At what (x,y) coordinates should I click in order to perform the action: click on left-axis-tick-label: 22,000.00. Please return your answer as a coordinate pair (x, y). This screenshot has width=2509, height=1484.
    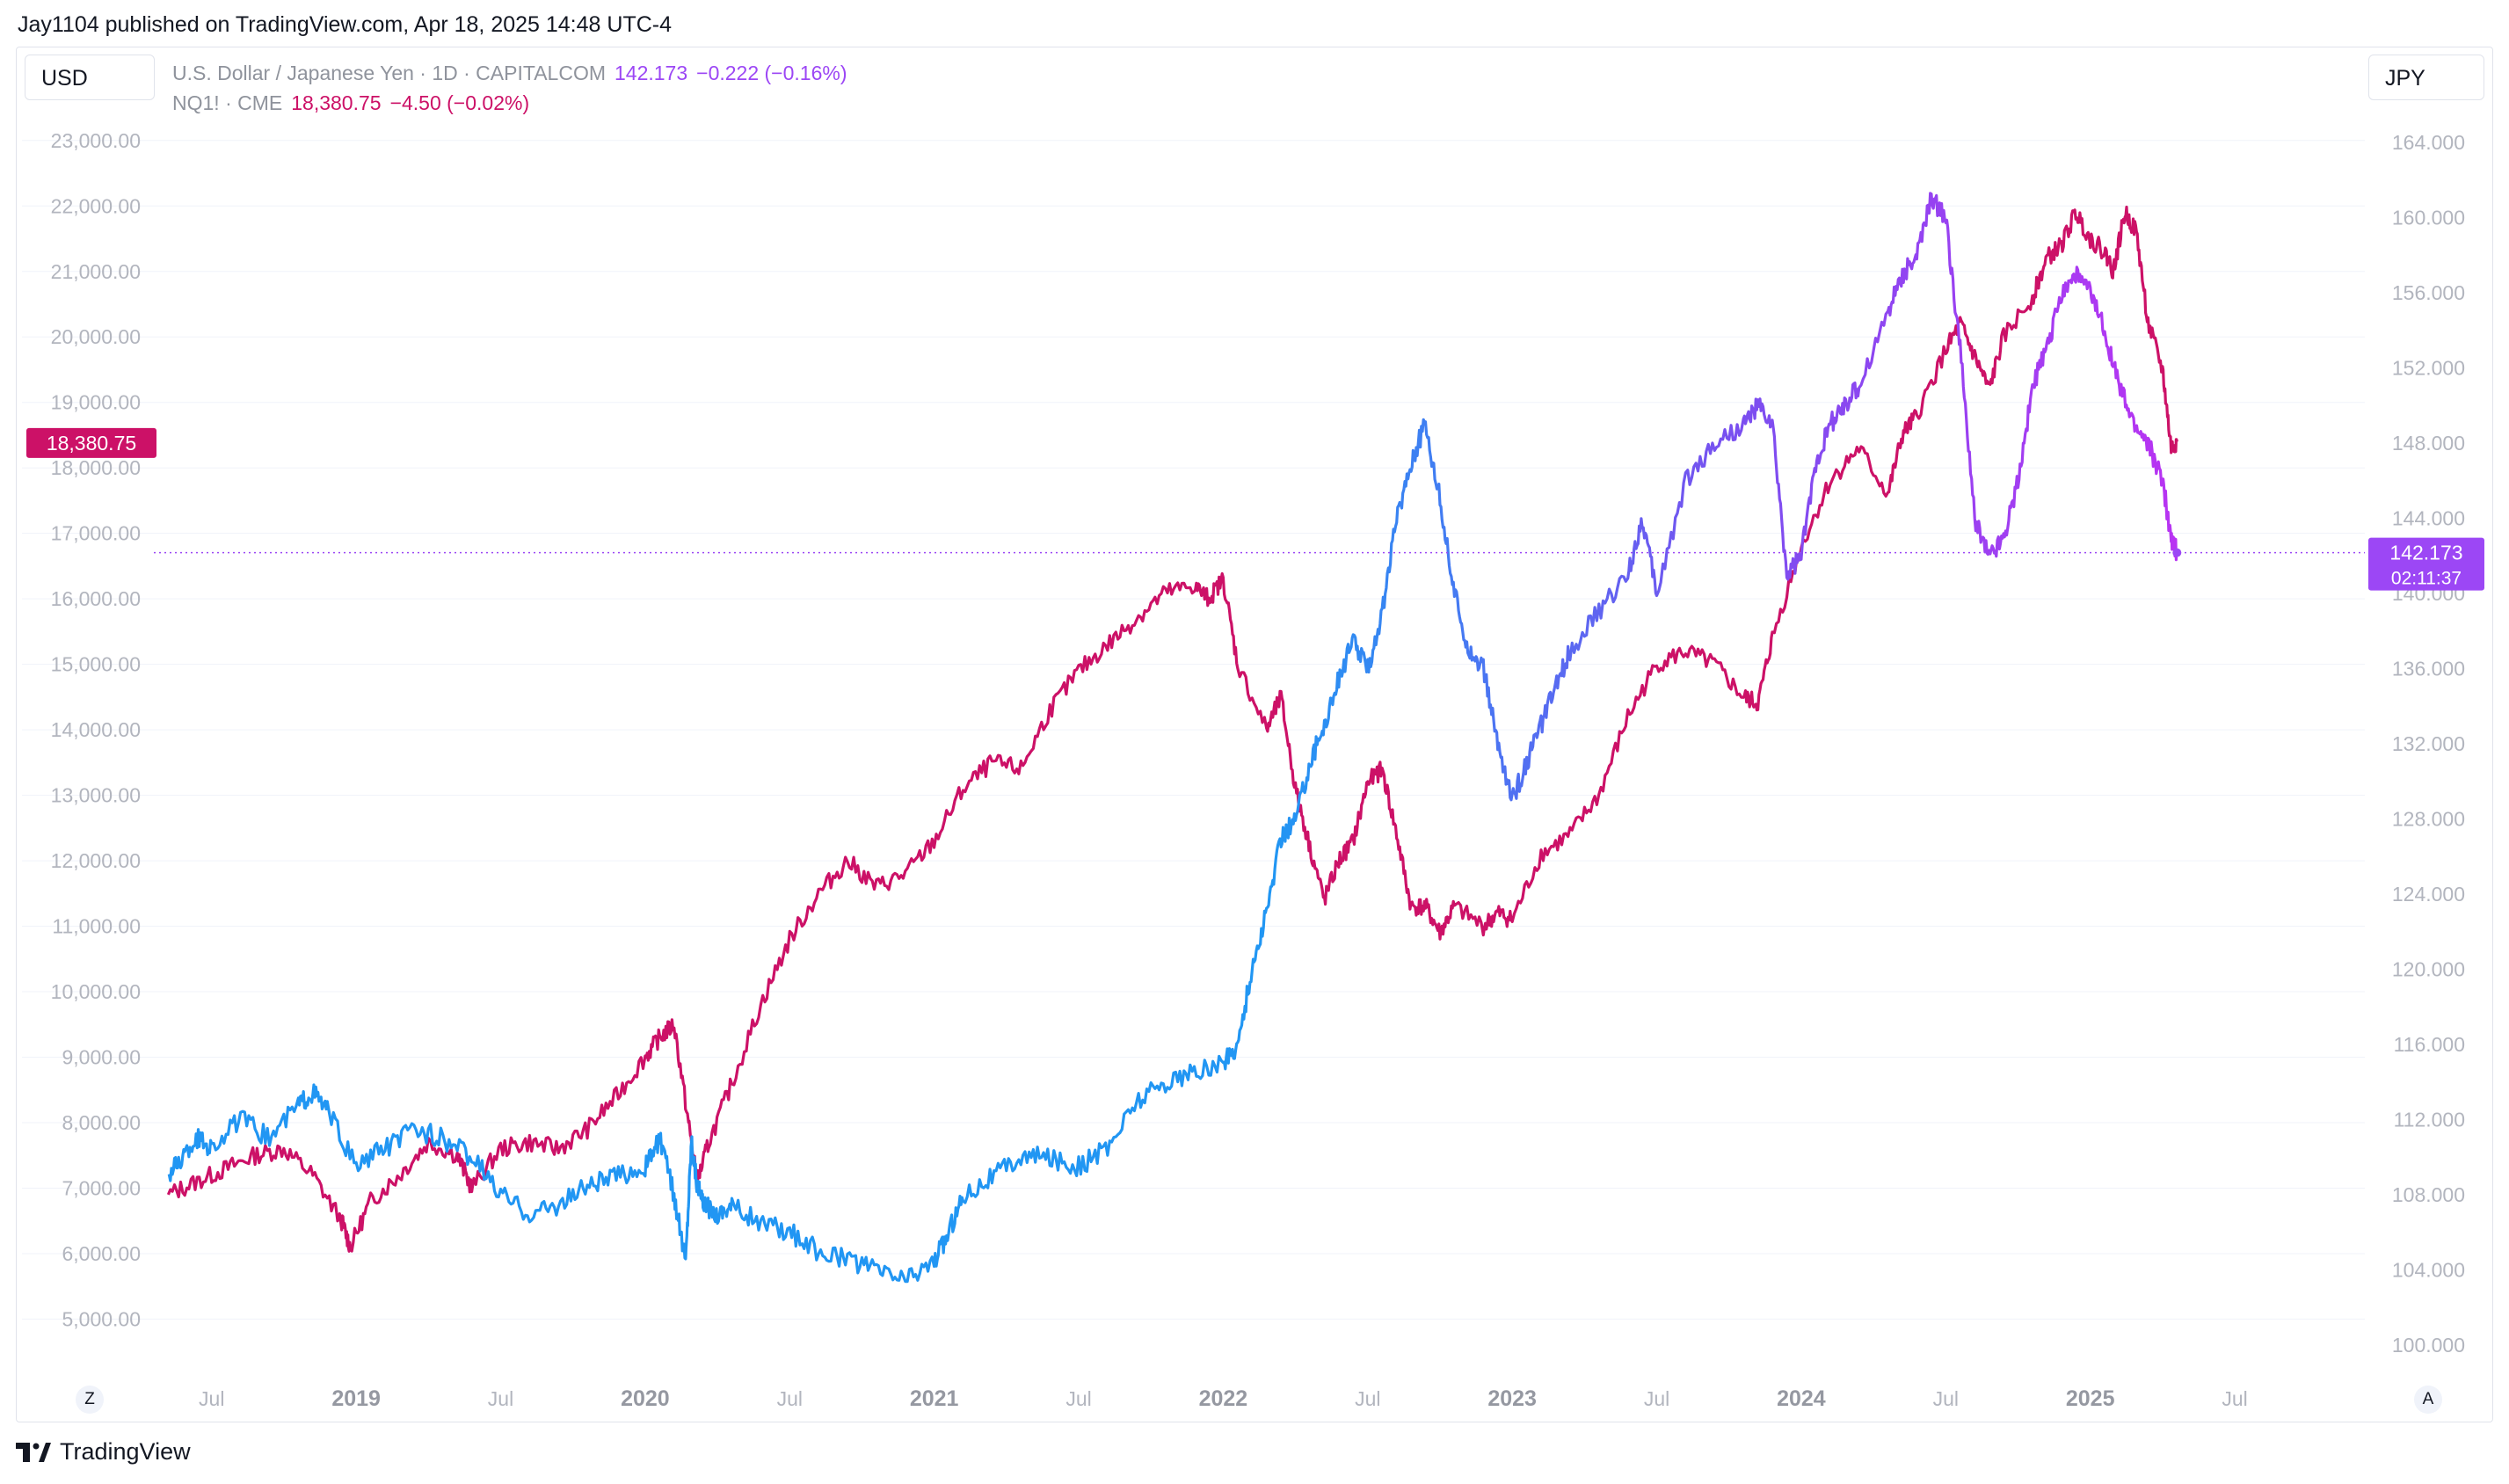
    Looking at the image, I should click on (96, 206).